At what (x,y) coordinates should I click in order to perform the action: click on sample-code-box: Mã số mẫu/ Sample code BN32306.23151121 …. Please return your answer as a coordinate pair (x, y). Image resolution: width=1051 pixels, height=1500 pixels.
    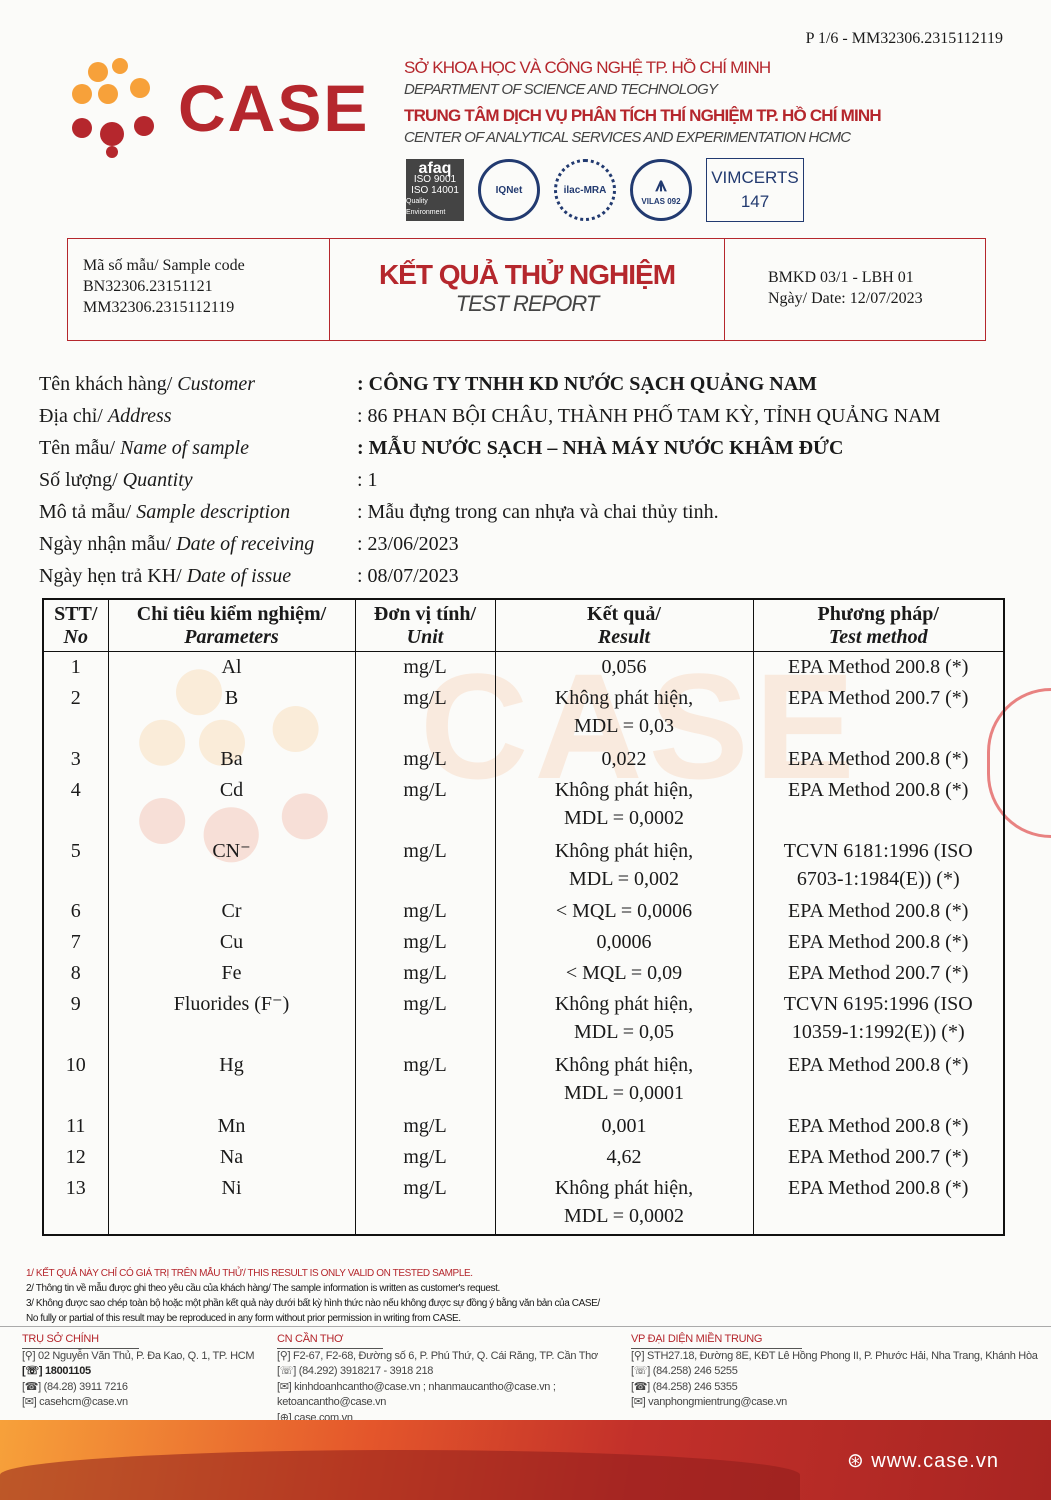
    Looking at the image, I should click on (199, 289).